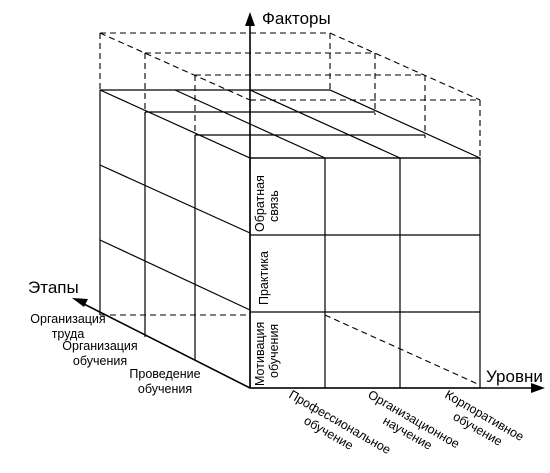  I want to click on axis-levels, so click(397, 388).